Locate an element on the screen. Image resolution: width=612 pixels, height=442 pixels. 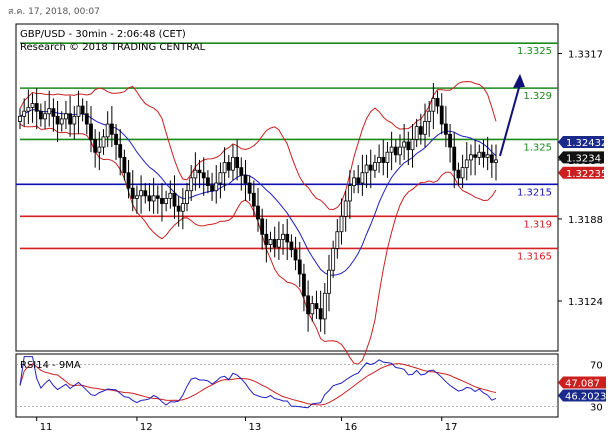
price-tags: 1.32432 1.3234 1.32235 is located at coordinates (582, 157).